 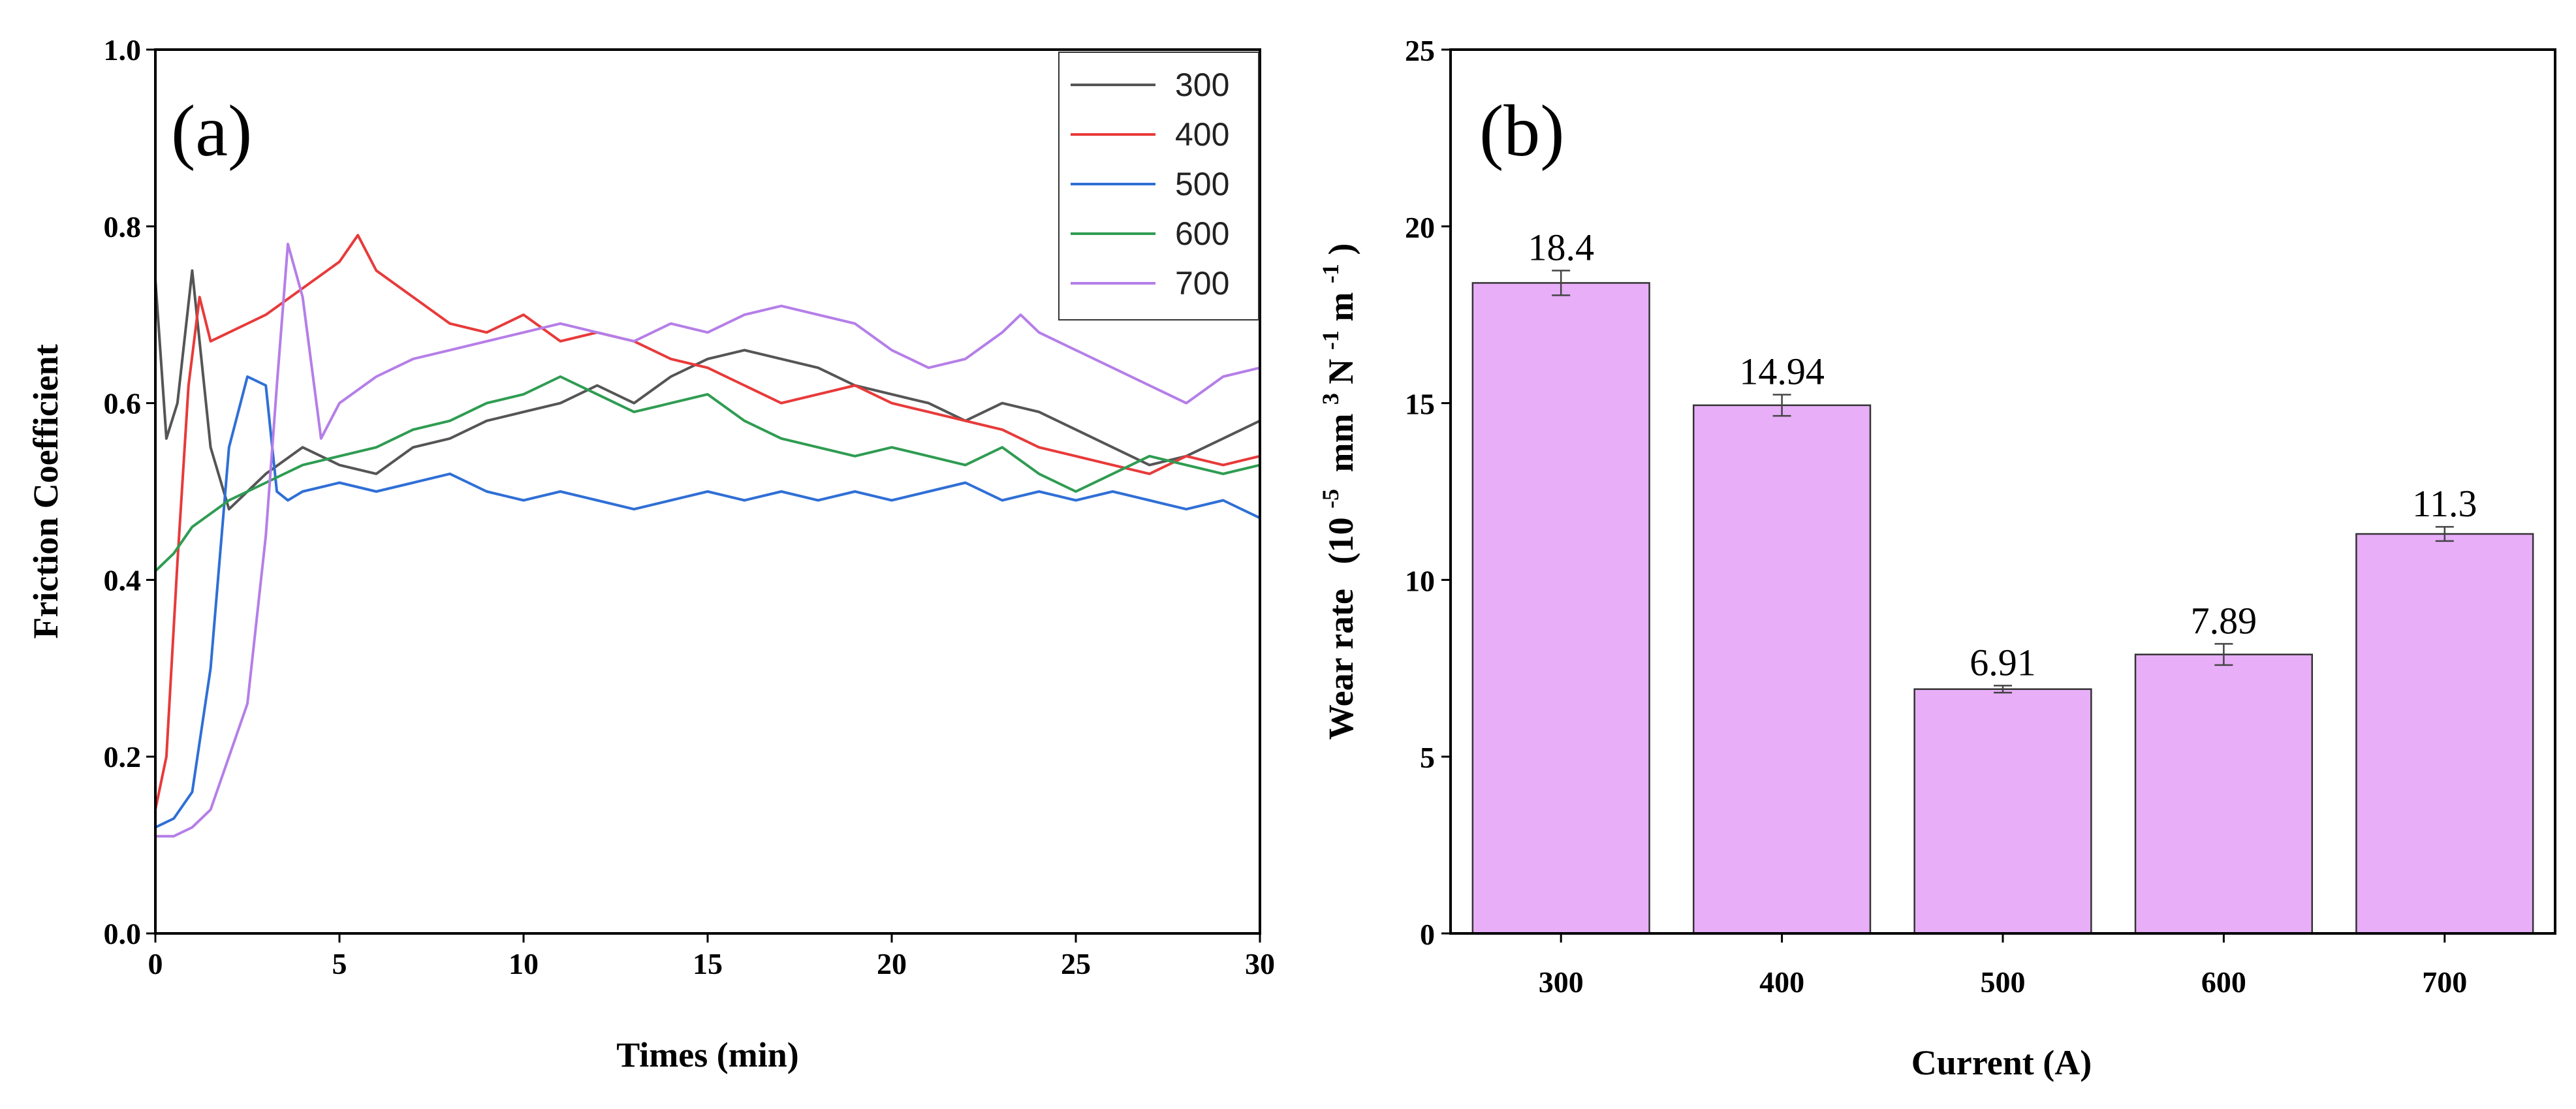 I want to click on y-tick-label: 1.0, so click(x=123, y=50).